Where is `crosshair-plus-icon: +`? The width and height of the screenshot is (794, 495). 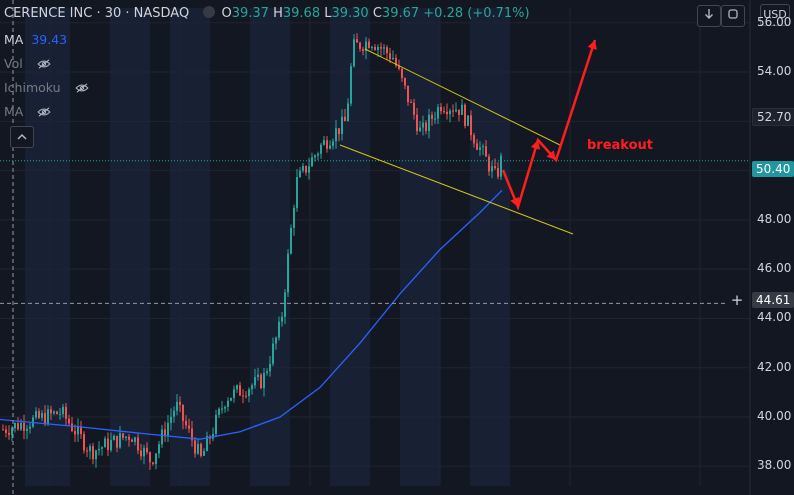
crosshair-plus-icon: + is located at coordinates (737, 300).